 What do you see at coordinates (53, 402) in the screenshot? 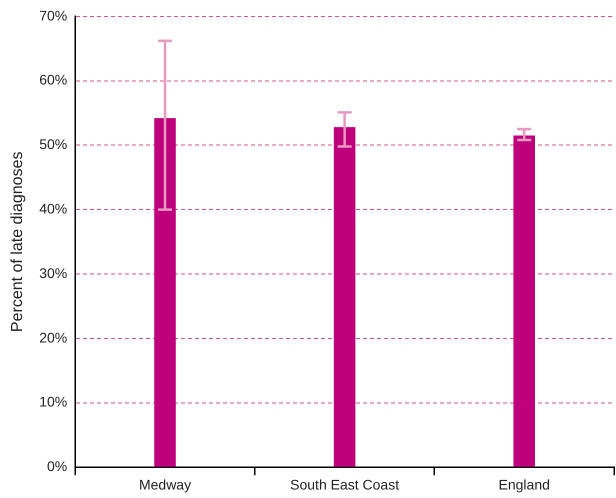
I see `y-tick-label: 10%` at bounding box center [53, 402].